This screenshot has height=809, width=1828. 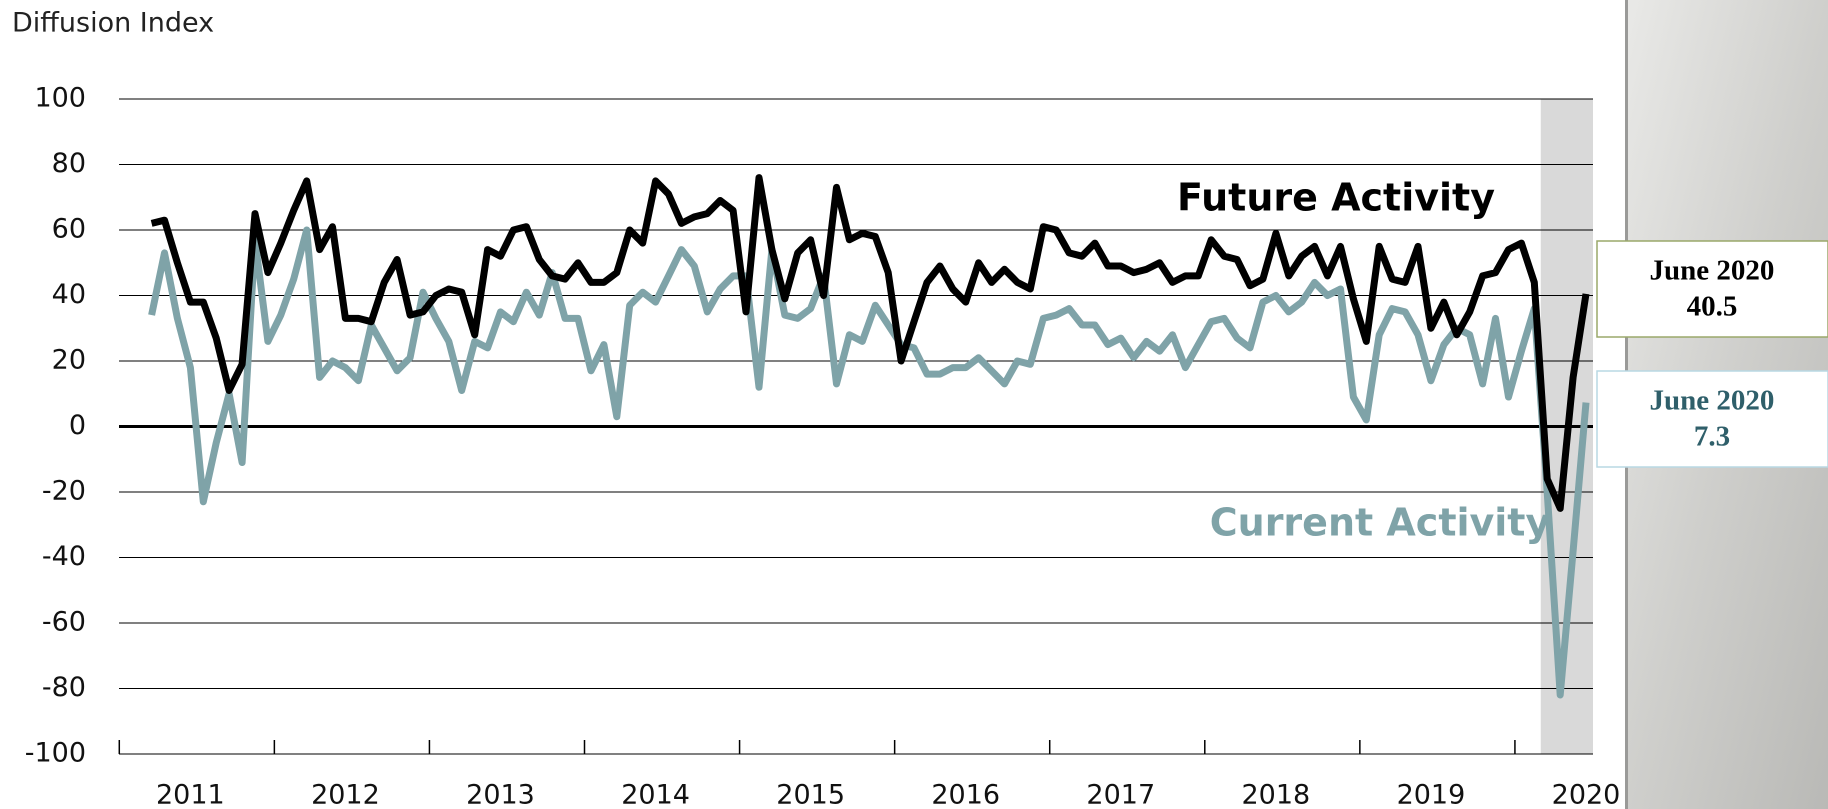 What do you see at coordinates (1712, 437) in the screenshot?
I see `callout-value: 7.3` at bounding box center [1712, 437].